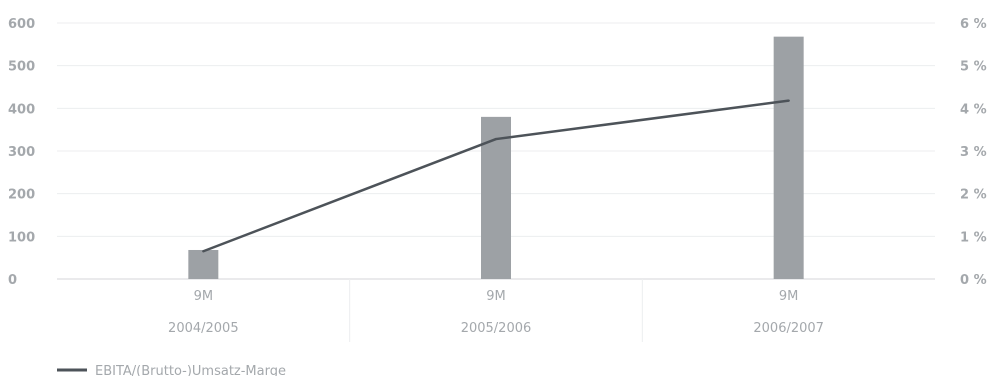 Image resolution: width=990 pixels, height=376 pixels. I want to click on category-separators, so click(496, 310).